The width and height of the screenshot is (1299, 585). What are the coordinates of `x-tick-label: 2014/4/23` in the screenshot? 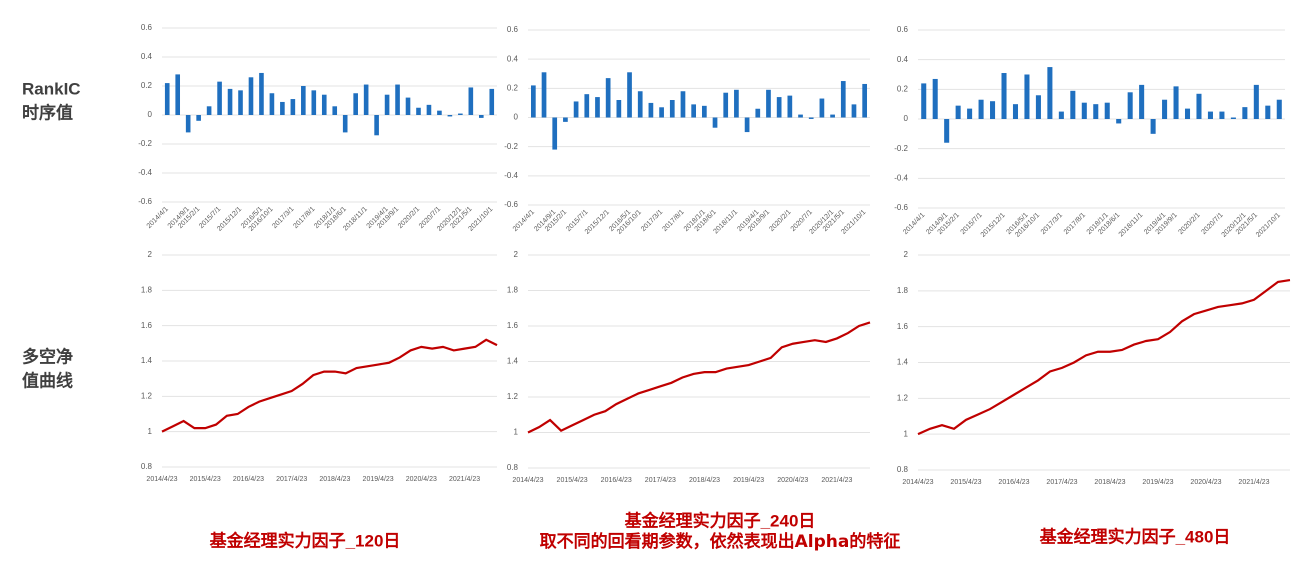 It's located at (917, 482).